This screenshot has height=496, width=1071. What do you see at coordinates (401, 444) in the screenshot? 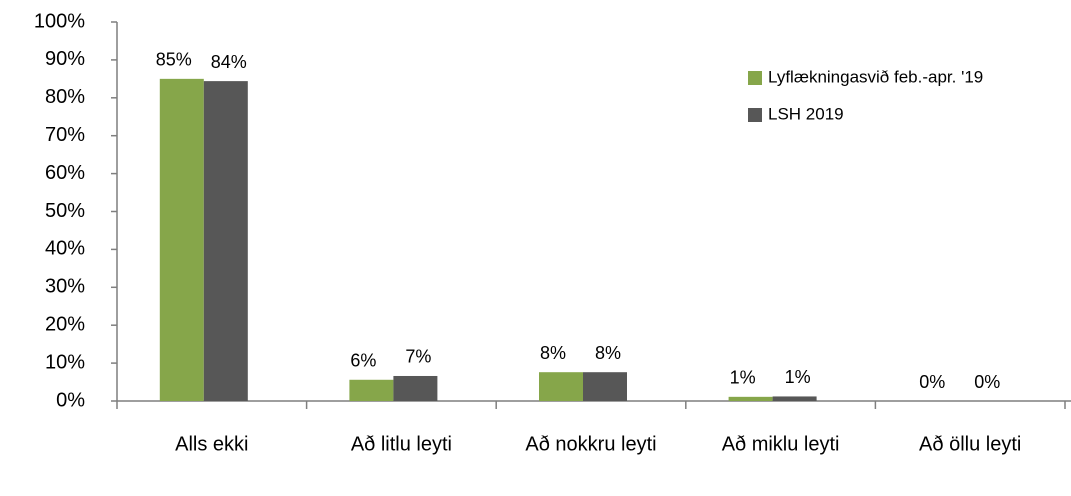
I see `x-tick-label: Að litlu leyti` at bounding box center [401, 444].